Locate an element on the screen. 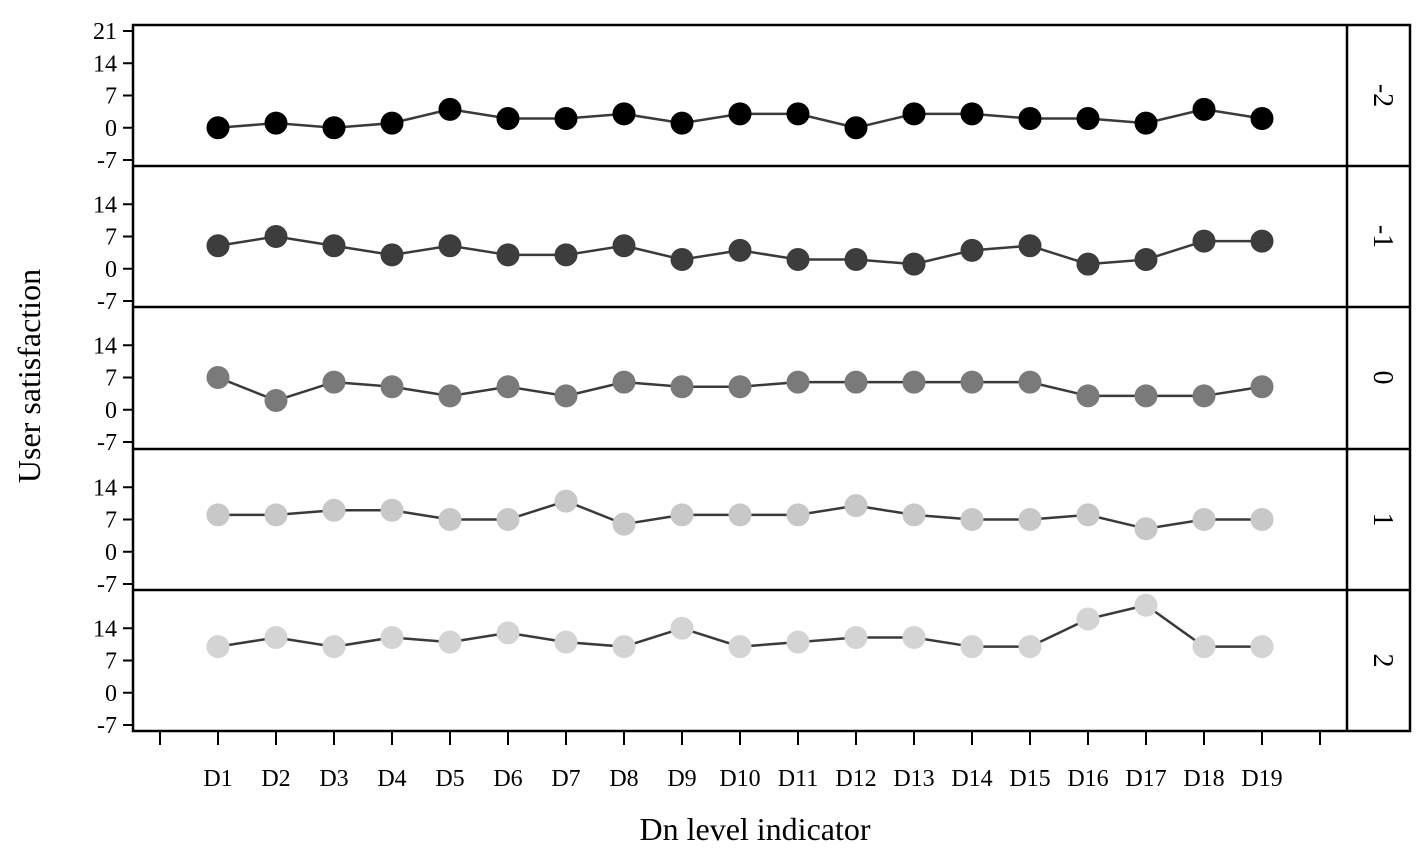 This screenshot has width=1419, height=857. strip-label: 2 is located at coordinates (1382, 661).